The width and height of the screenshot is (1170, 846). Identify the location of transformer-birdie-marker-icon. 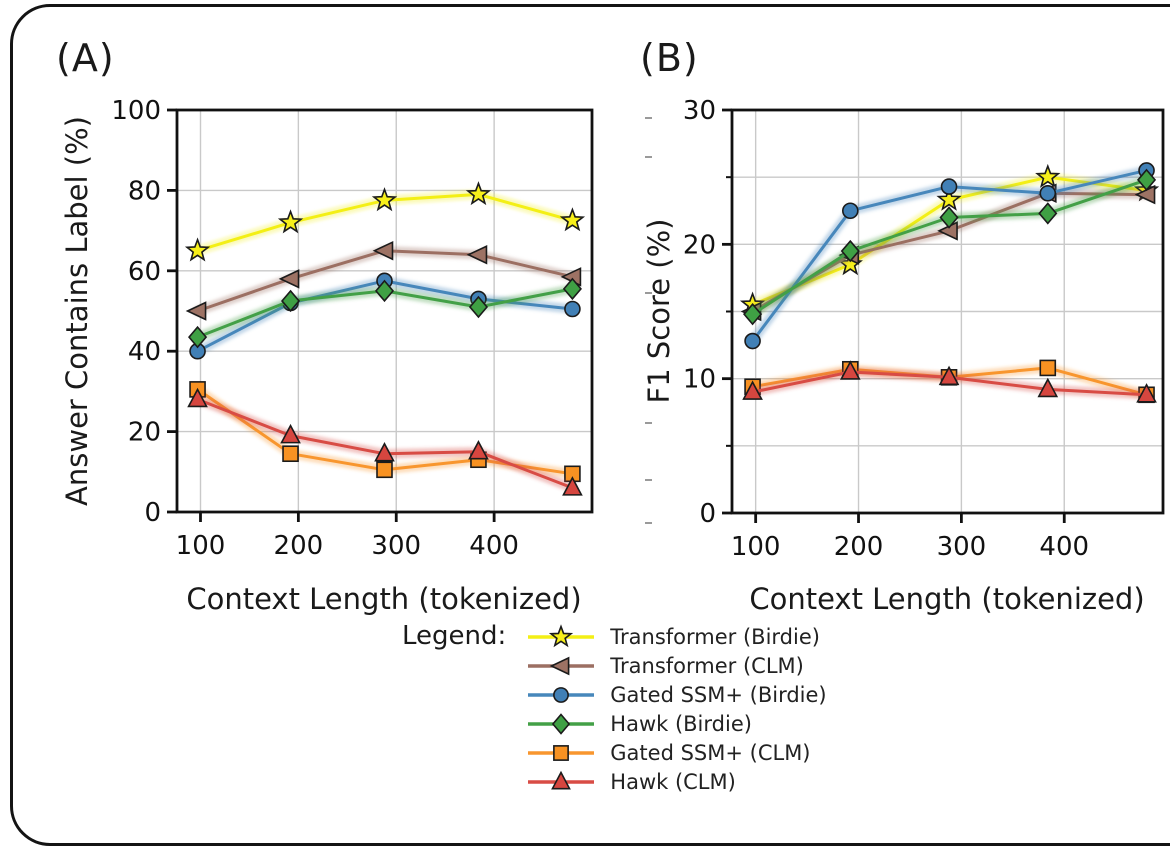
(561, 635).